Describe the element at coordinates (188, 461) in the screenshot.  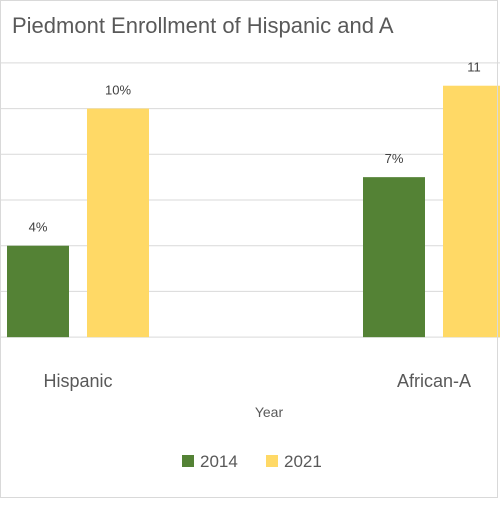
I see `legend-swatch-2014` at that location.